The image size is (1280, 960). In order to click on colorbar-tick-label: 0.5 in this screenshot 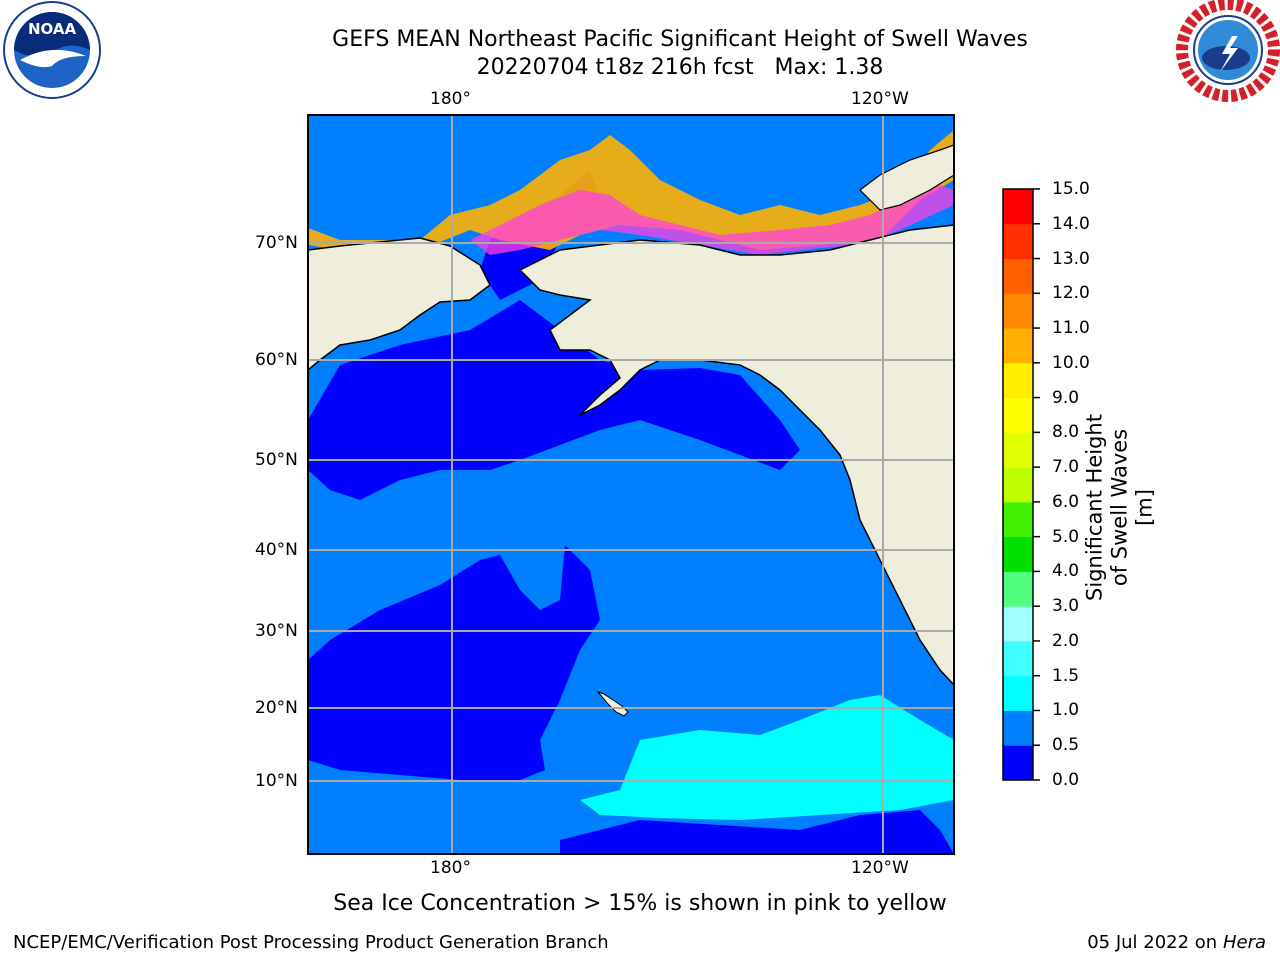, I will do `click(1066, 745)`.